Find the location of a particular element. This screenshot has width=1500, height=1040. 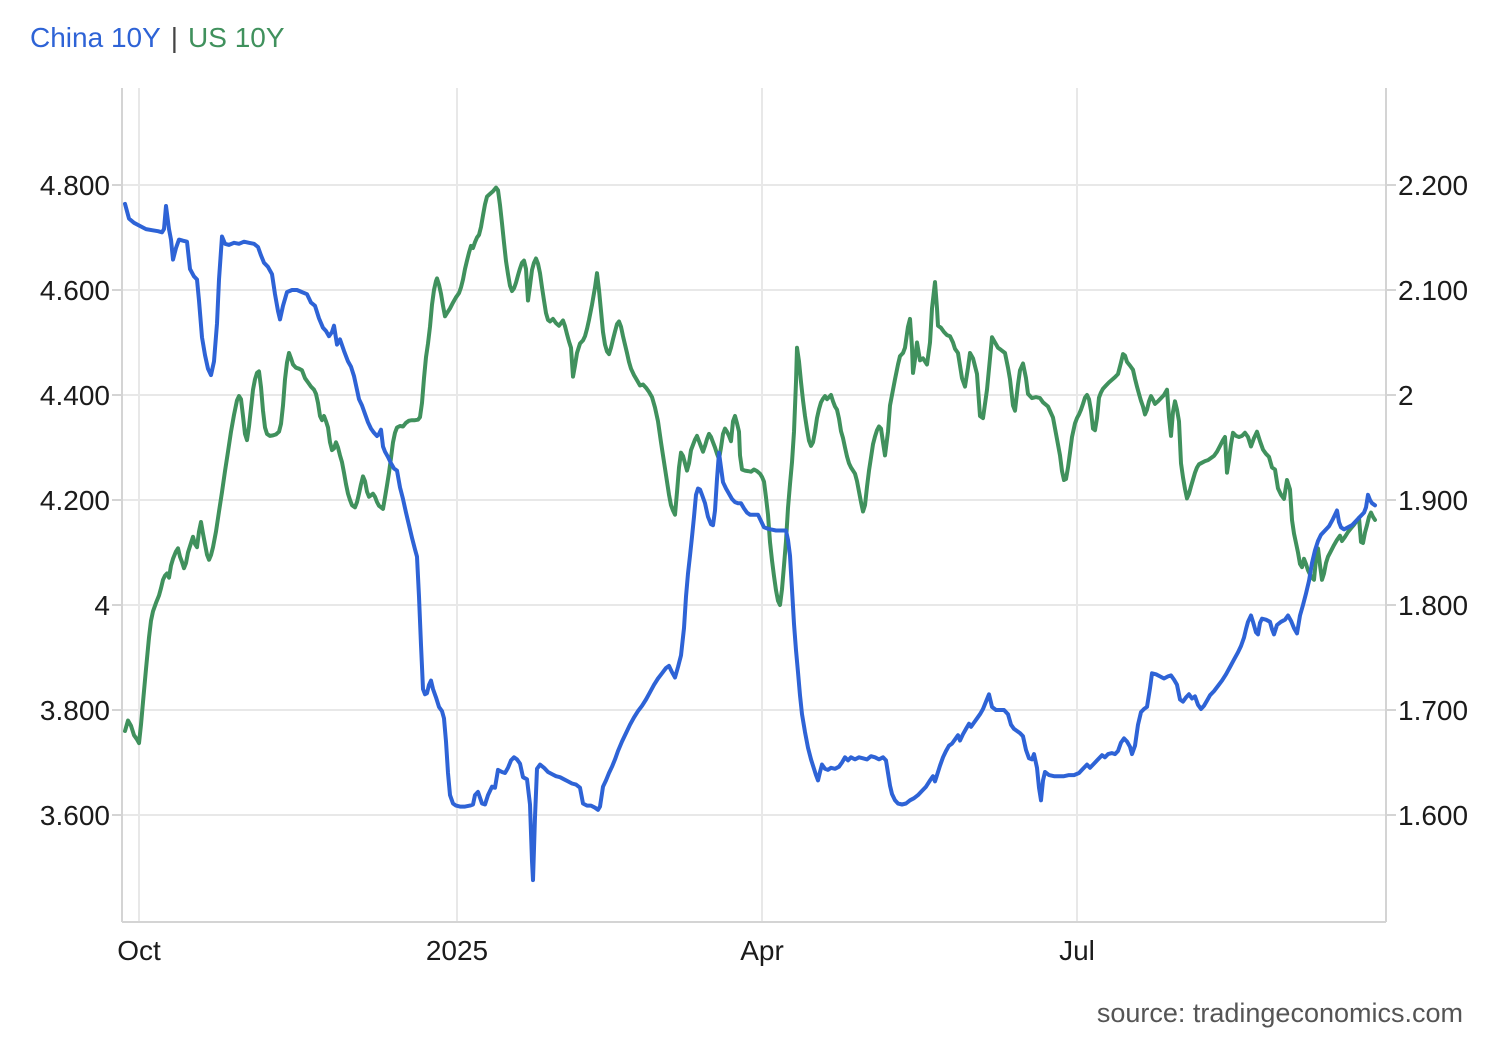

y-axis-left-tick-label: 4 is located at coordinates (102, 605).